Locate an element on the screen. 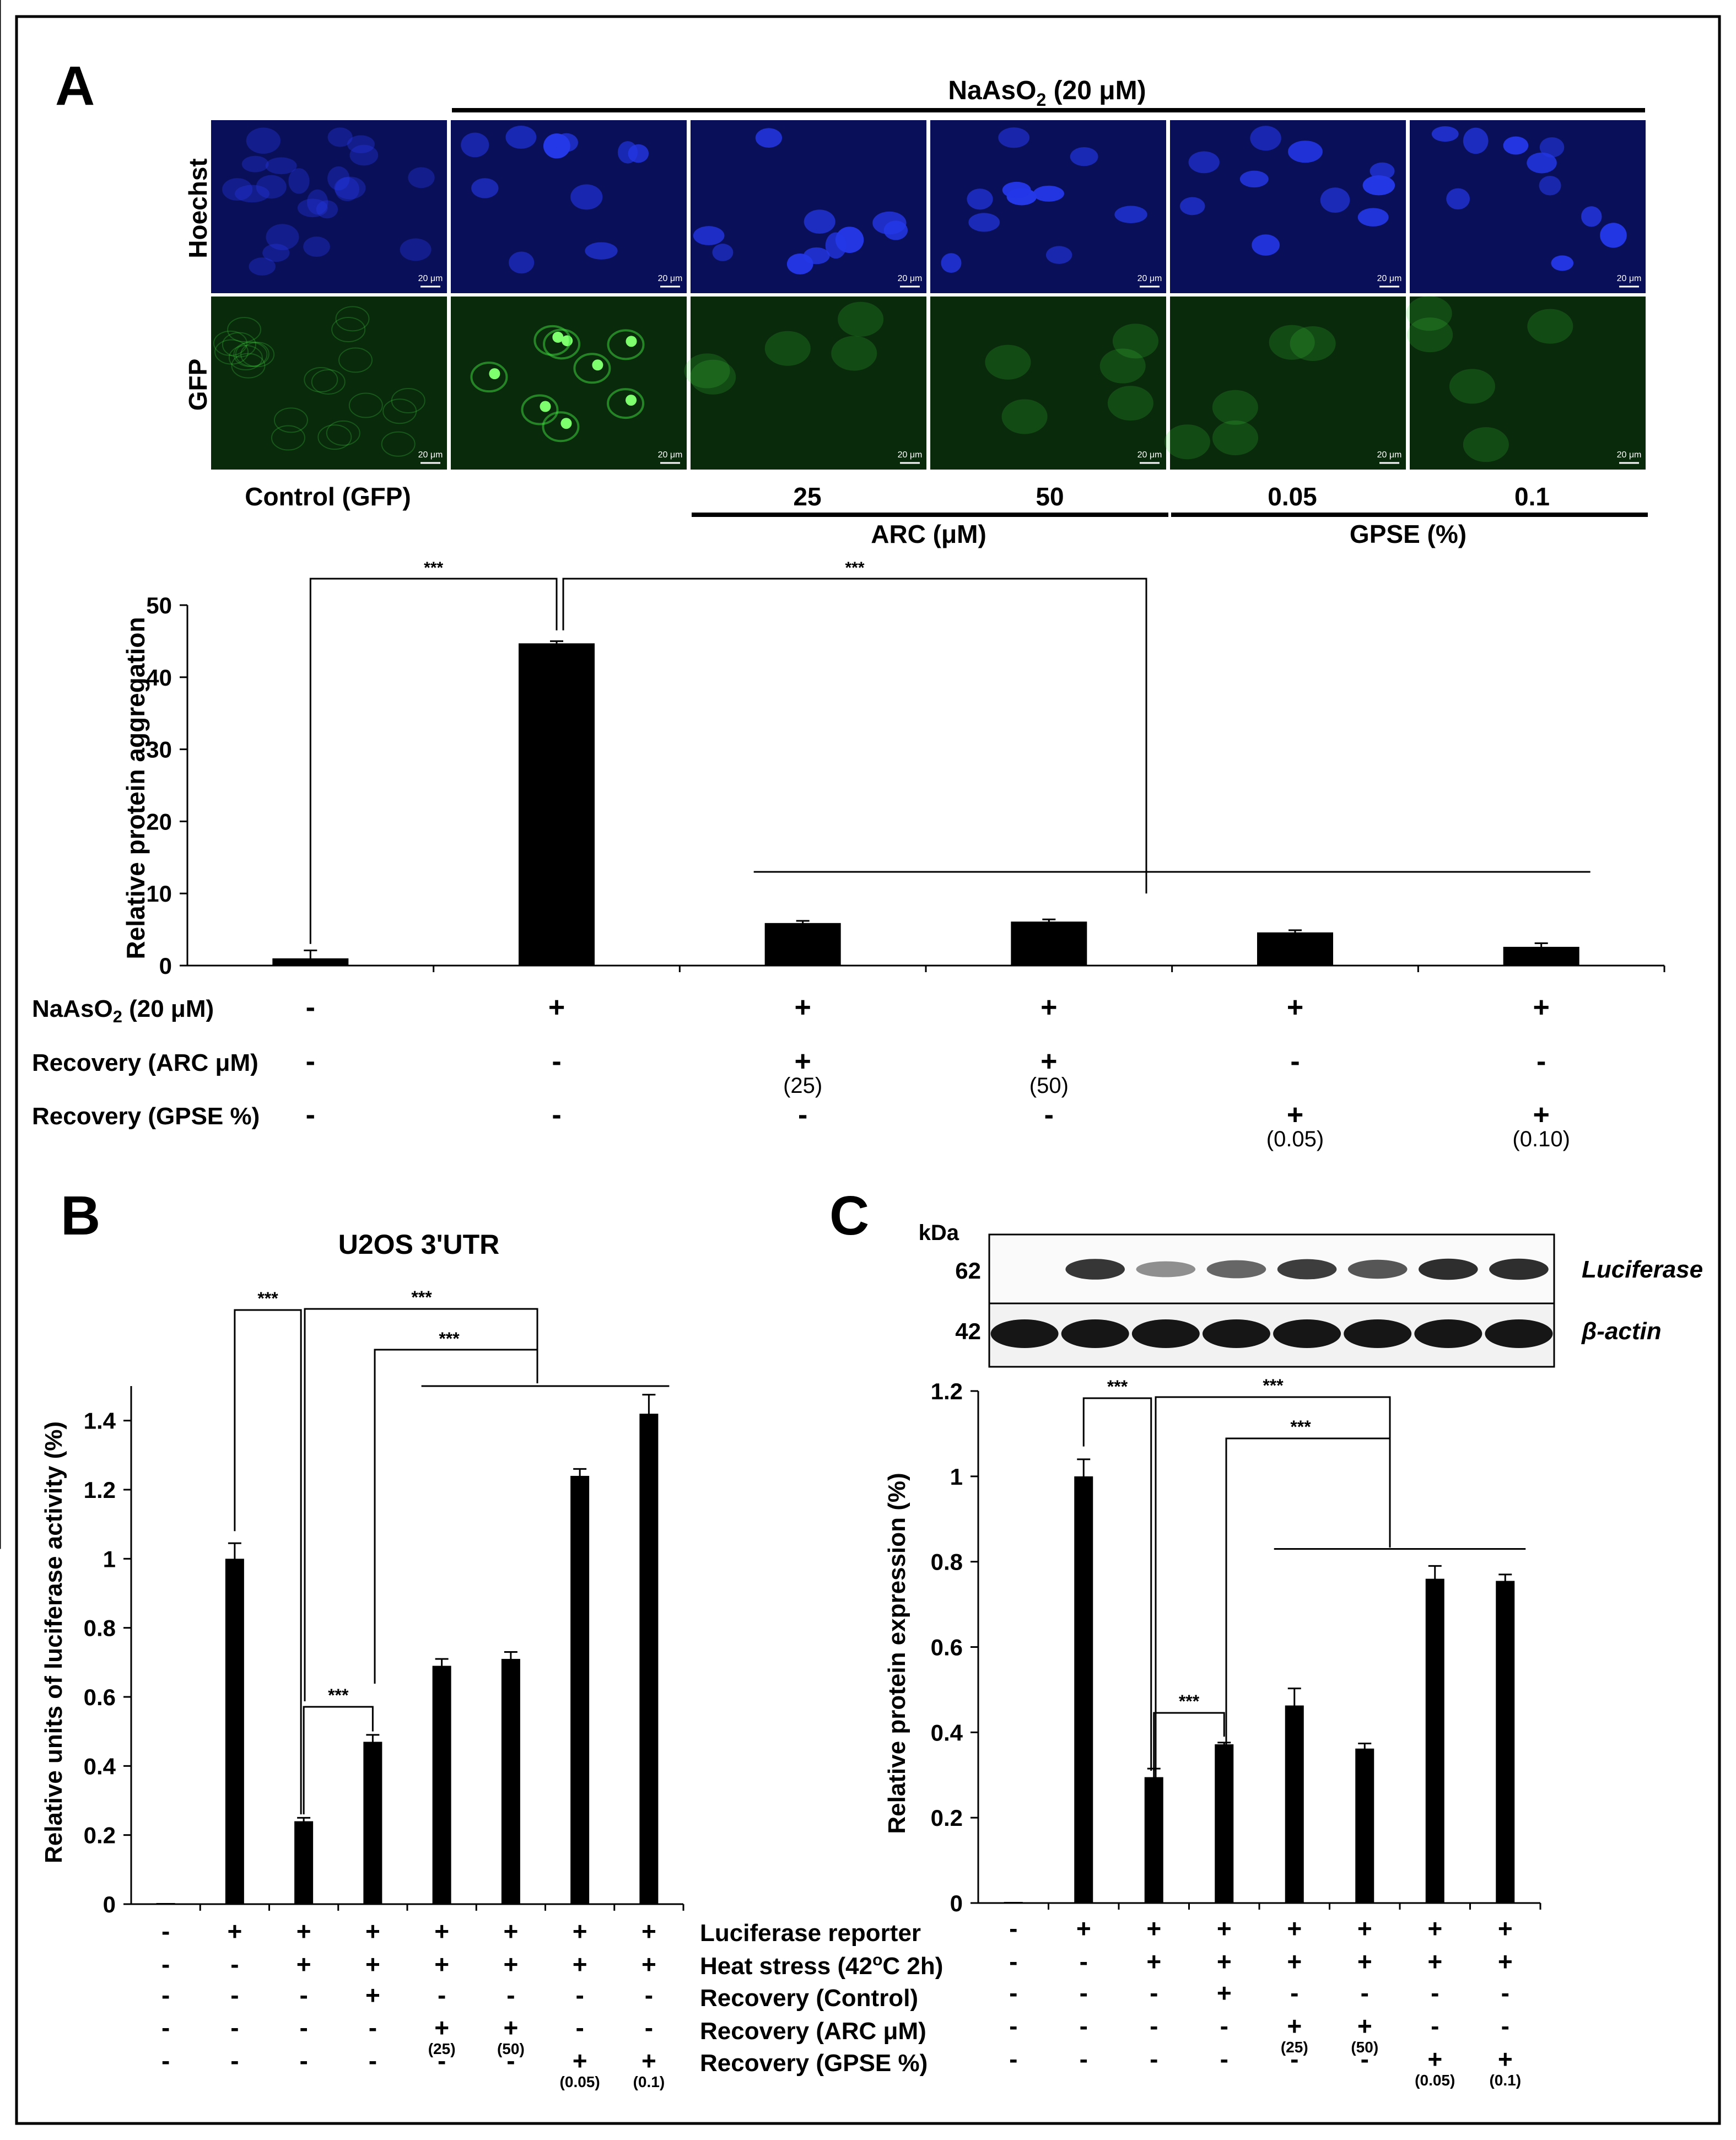 The image size is (1736, 2140). treatment-dose: (25) is located at coordinates (442, 2048).